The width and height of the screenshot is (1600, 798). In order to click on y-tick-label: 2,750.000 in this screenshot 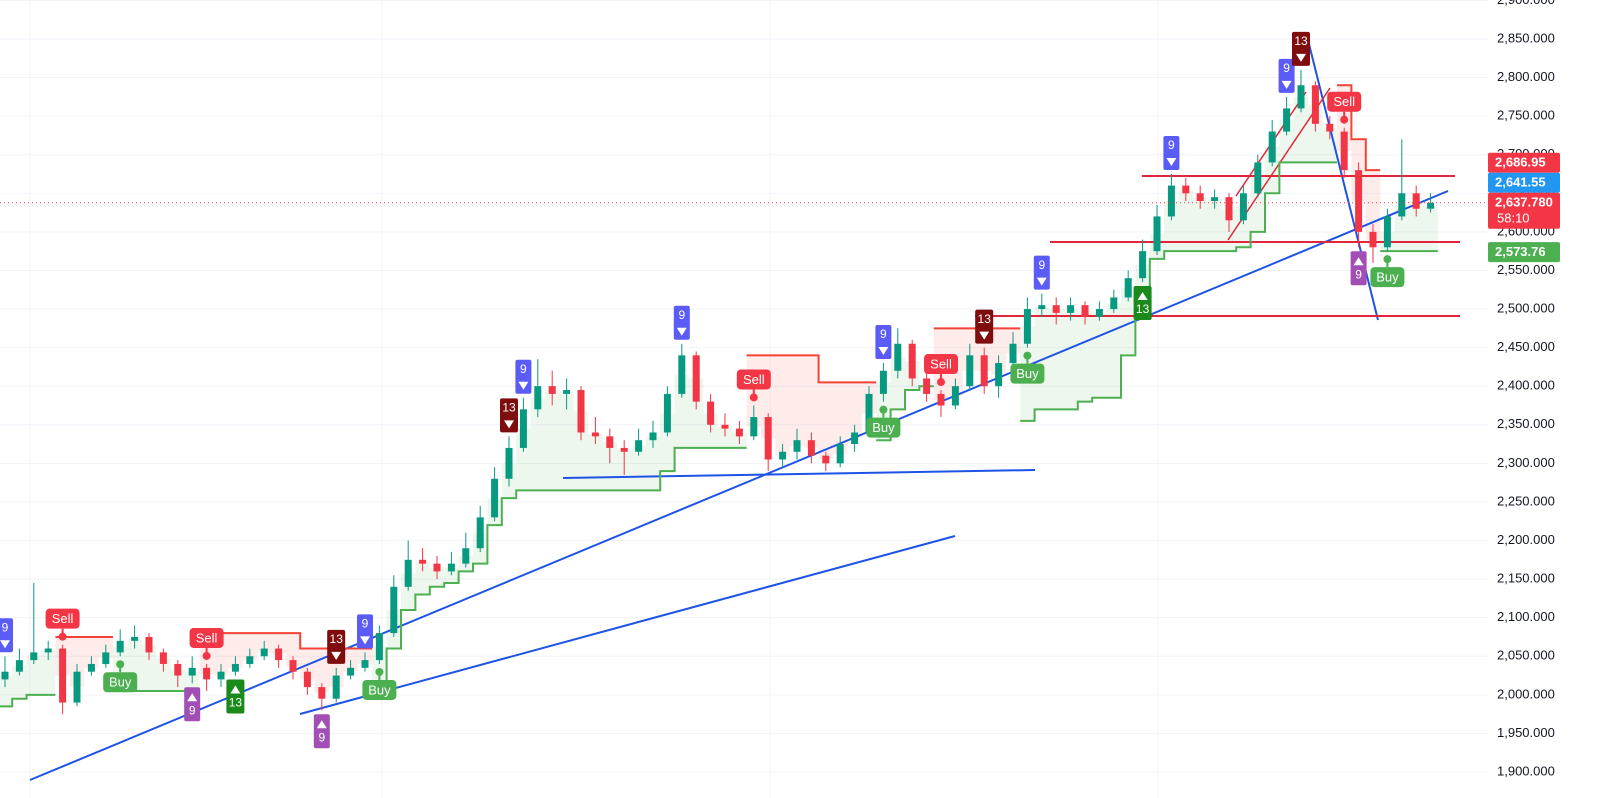, I will do `click(1526, 115)`.